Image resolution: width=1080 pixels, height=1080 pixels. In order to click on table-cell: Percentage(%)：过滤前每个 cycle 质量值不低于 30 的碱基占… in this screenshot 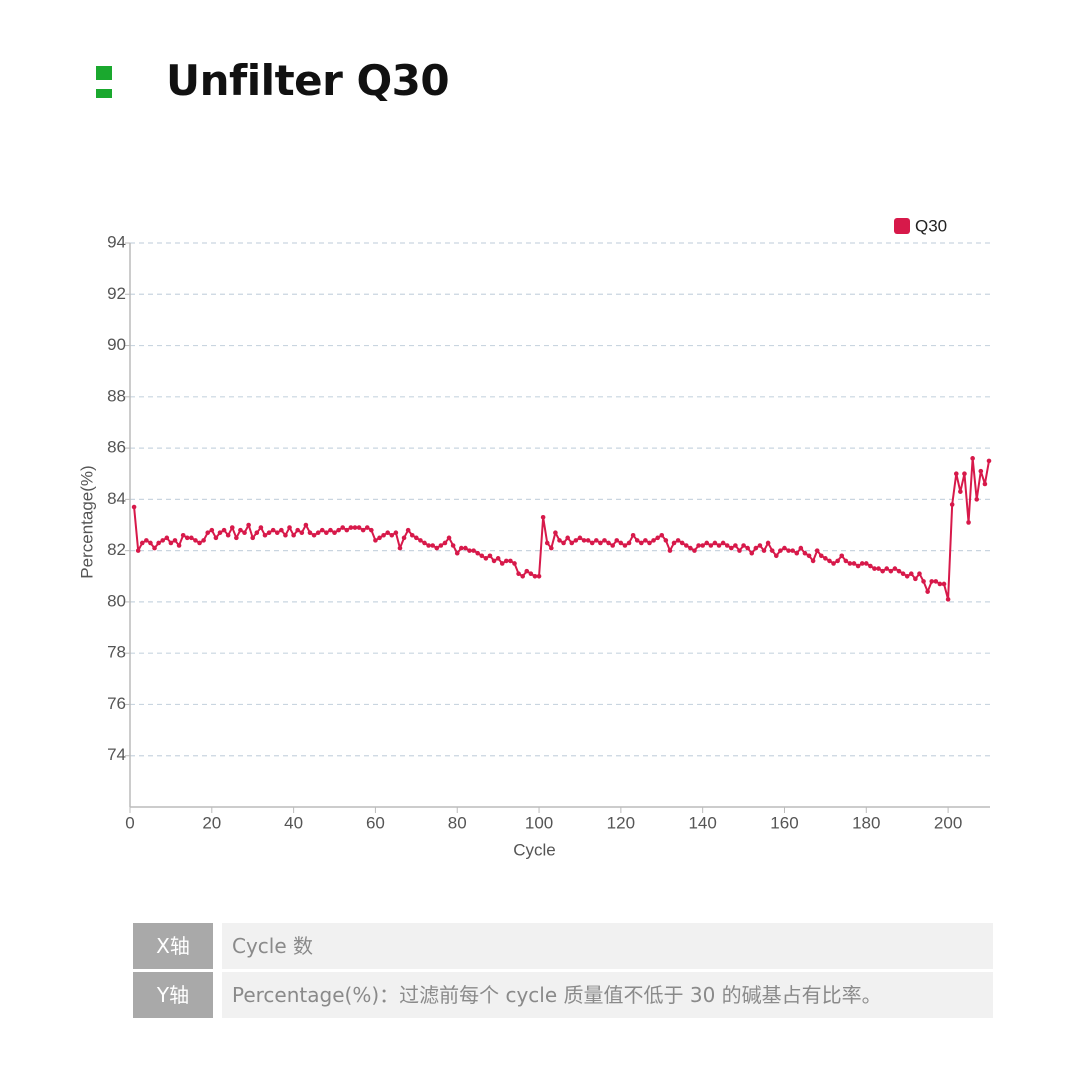, I will do `click(607, 995)`.